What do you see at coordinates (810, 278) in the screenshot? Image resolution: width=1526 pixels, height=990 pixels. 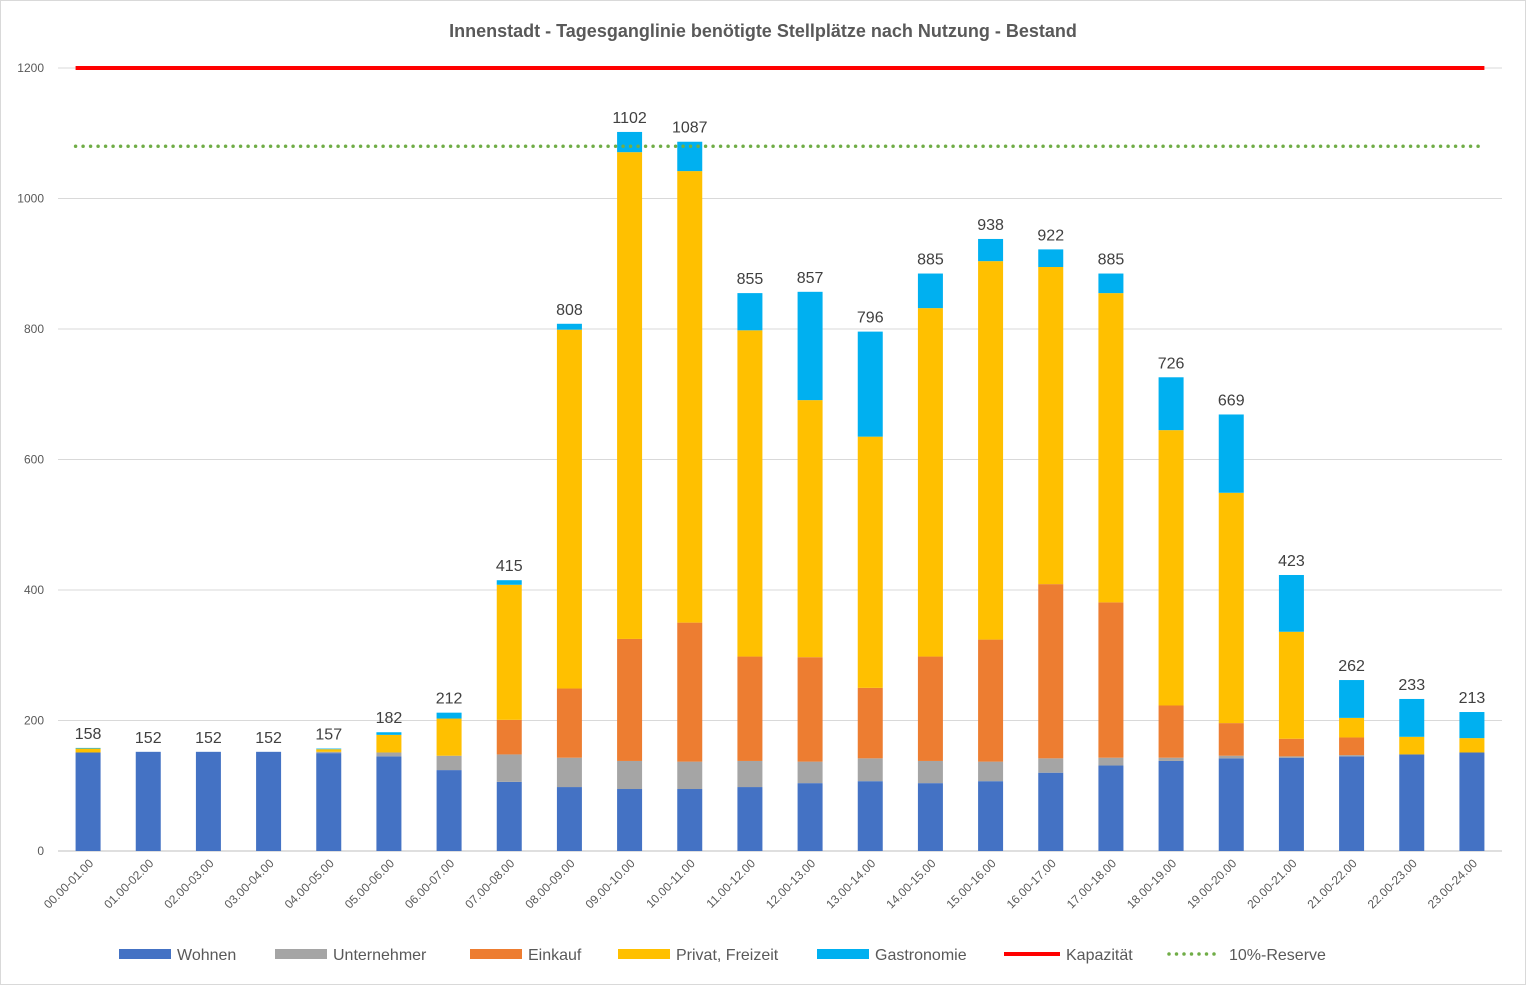 I see `data-label: 857` at bounding box center [810, 278].